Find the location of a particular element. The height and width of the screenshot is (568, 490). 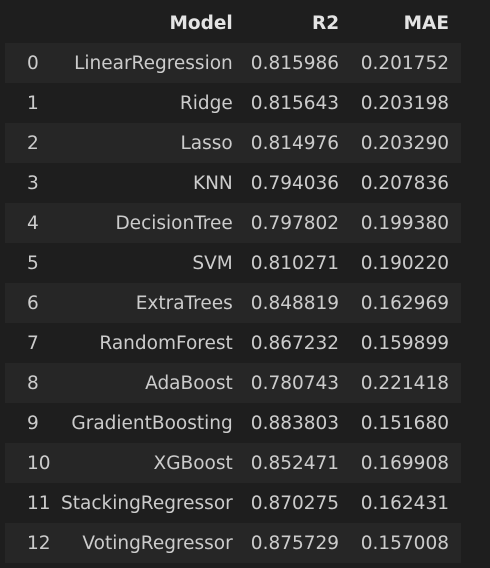

table-header: Model R2 MAE is located at coordinates (233, 23).